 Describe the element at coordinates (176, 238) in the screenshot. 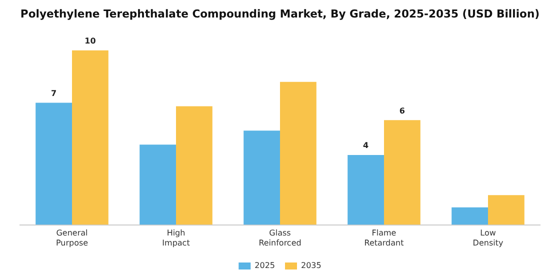

I see `x-tick-label: High Impact` at that location.